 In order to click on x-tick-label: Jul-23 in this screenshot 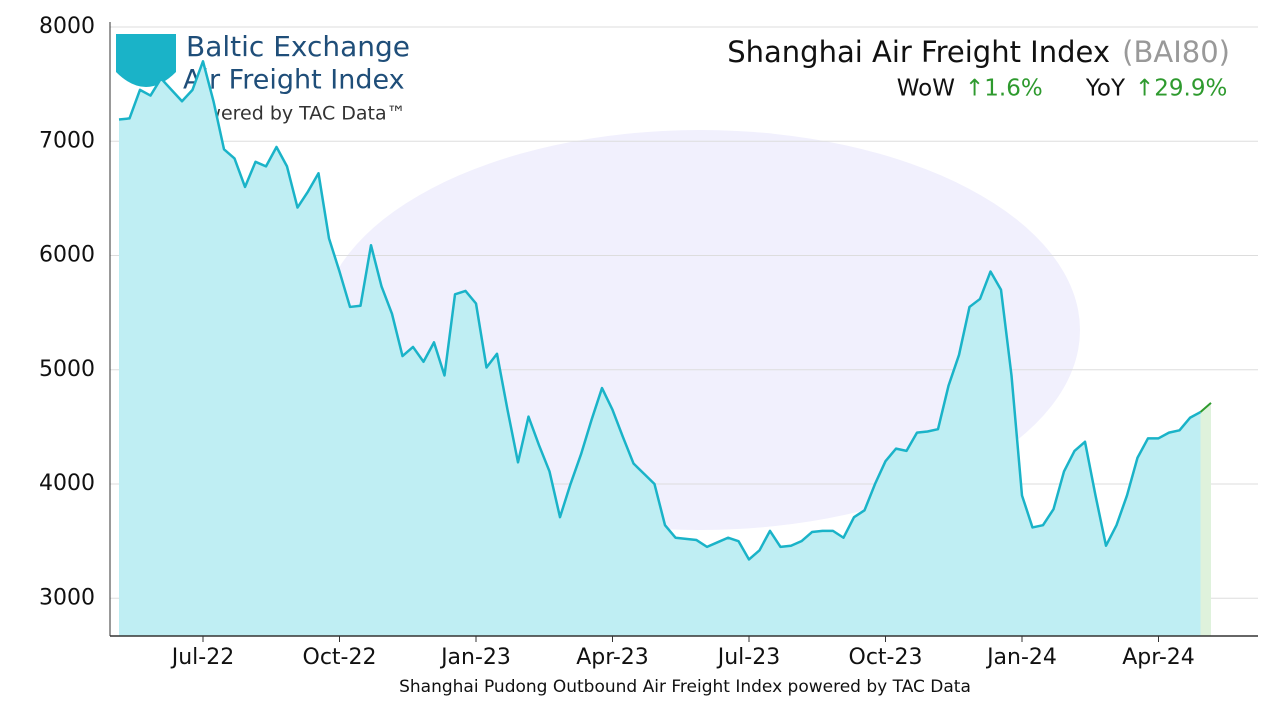, I will do `click(748, 657)`.